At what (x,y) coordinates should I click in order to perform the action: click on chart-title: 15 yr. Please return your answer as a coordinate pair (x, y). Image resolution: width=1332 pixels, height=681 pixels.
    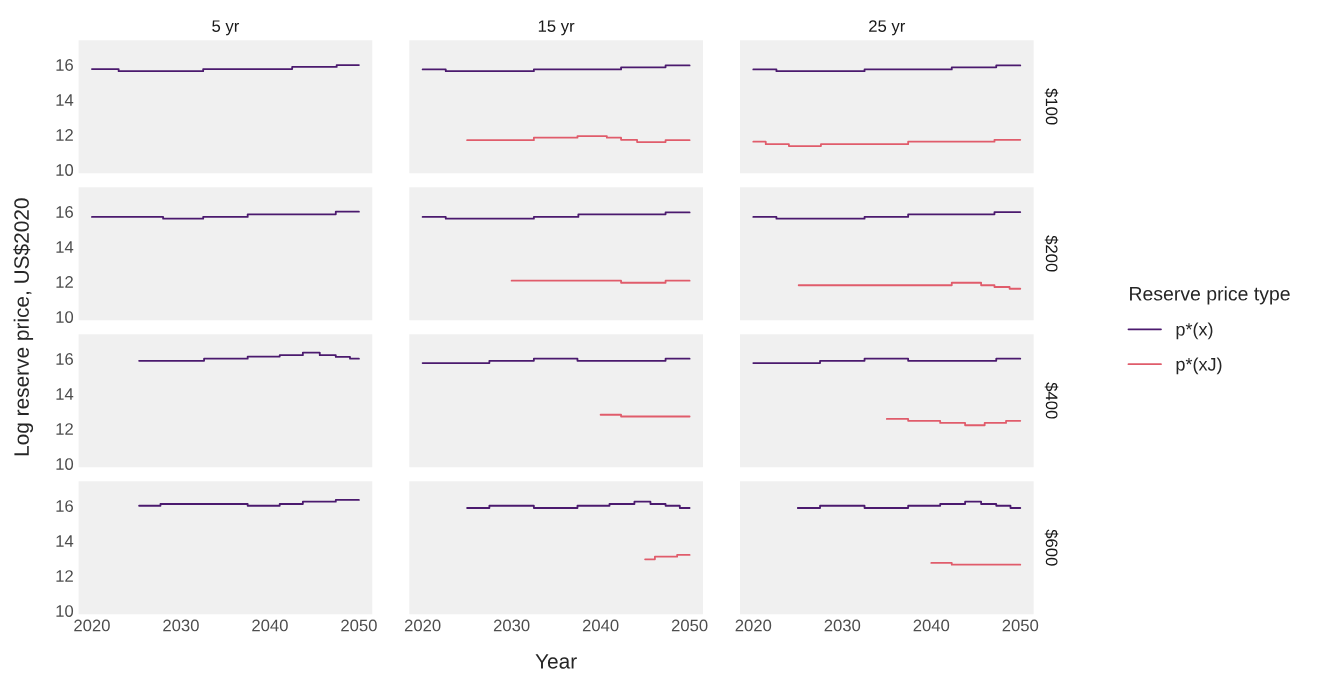
    Looking at the image, I should click on (556, 28).